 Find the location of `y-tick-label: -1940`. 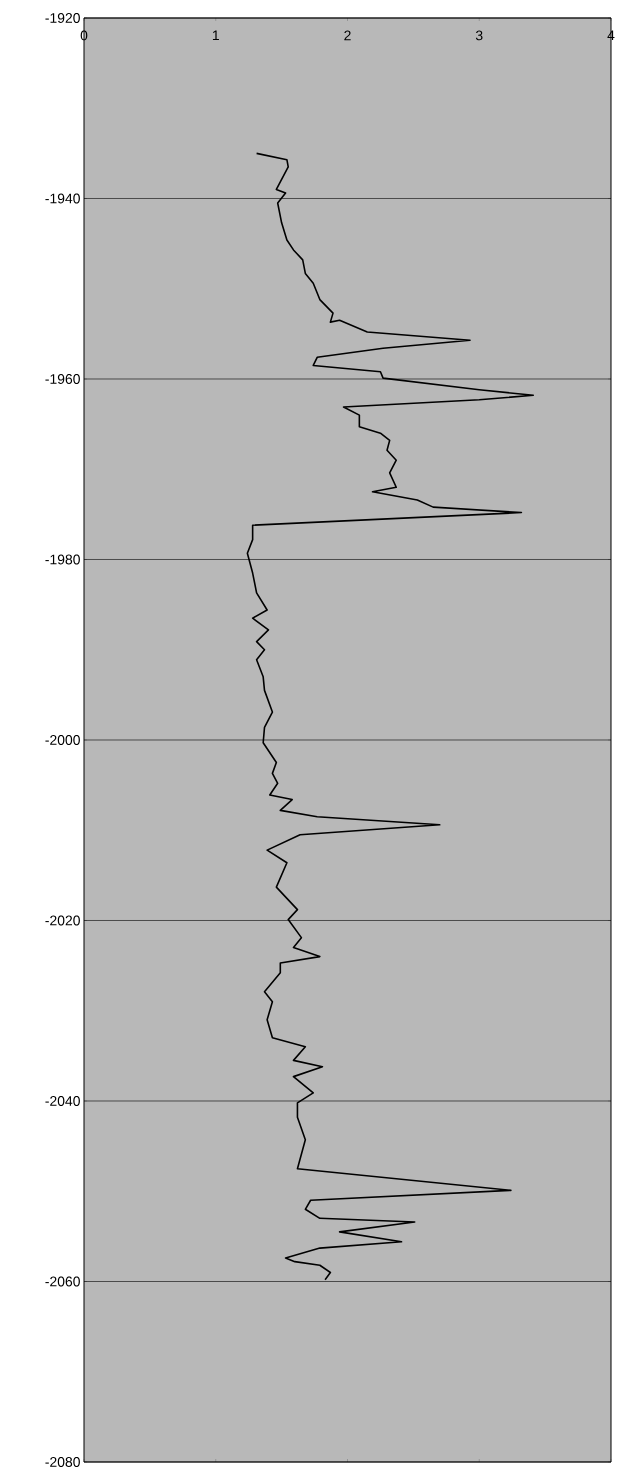

y-tick-label: -1940 is located at coordinates (62, 198).